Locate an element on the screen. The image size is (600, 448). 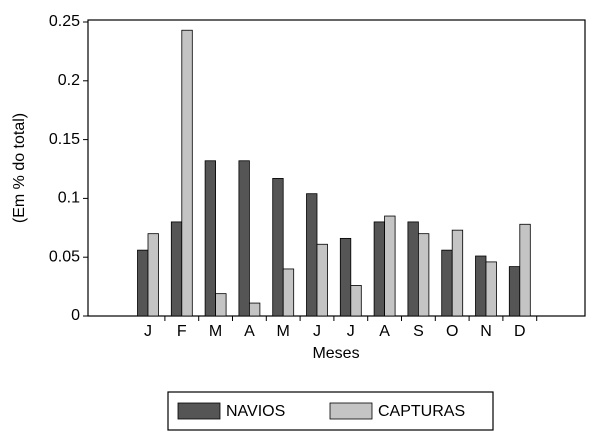
legend-label: CAPTURAS is located at coordinates (421, 411).